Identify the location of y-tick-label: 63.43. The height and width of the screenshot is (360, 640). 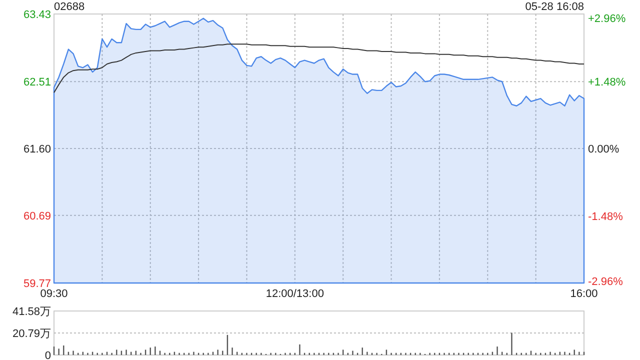
(37, 15).